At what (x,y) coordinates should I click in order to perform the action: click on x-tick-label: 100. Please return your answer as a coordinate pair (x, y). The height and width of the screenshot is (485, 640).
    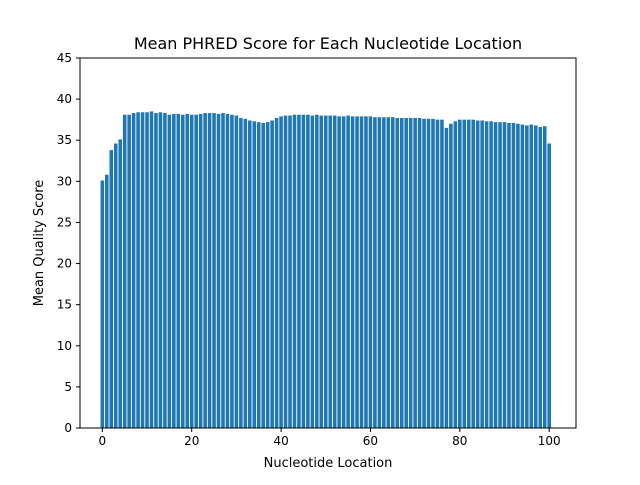
    Looking at the image, I should click on (549, 441).